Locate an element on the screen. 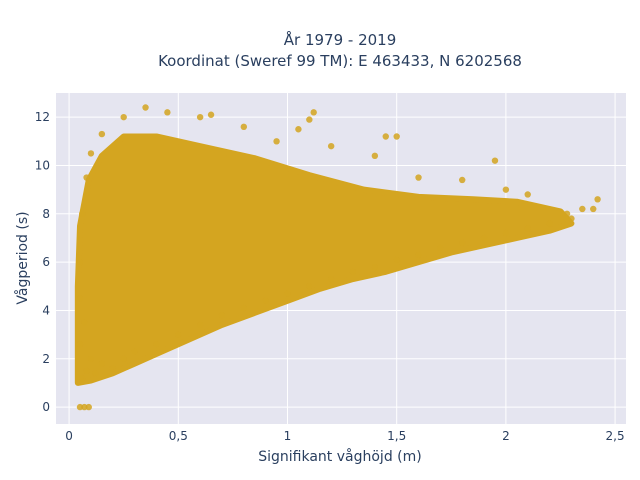  x-tick-label: 2 is located at coordinates (506, 436).